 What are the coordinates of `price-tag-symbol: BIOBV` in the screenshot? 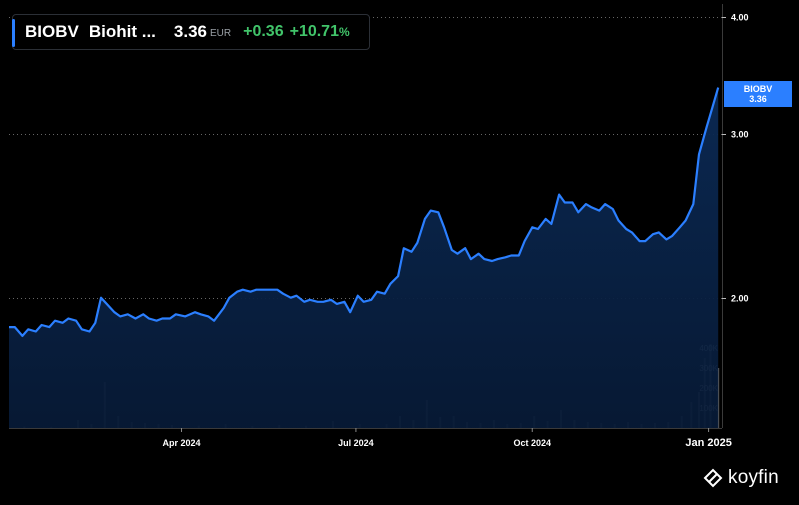 It's located at (758, 89).